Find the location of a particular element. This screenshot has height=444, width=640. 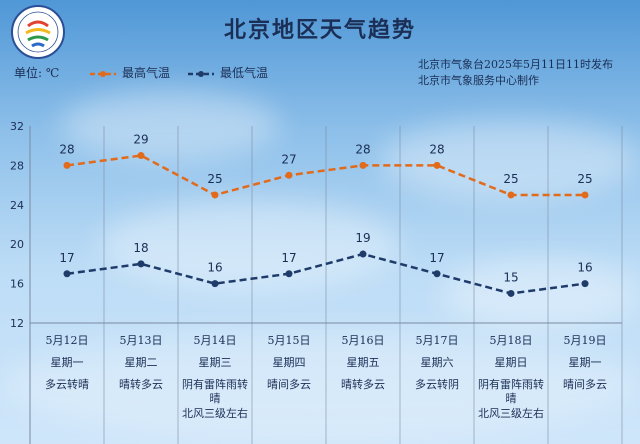

day-column: 5月12日星期一多云转晴 is located at coordinates (67, 363).